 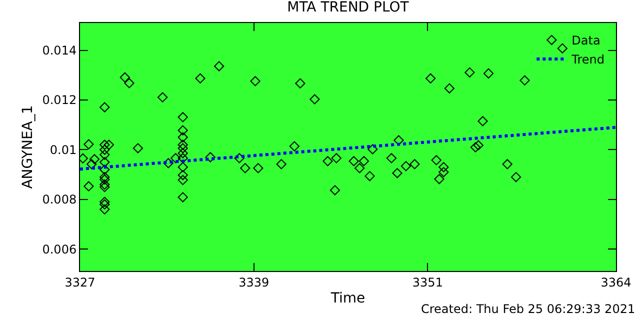 I want to click on y-tick-label: 0.006, so click(x=59, y=249).